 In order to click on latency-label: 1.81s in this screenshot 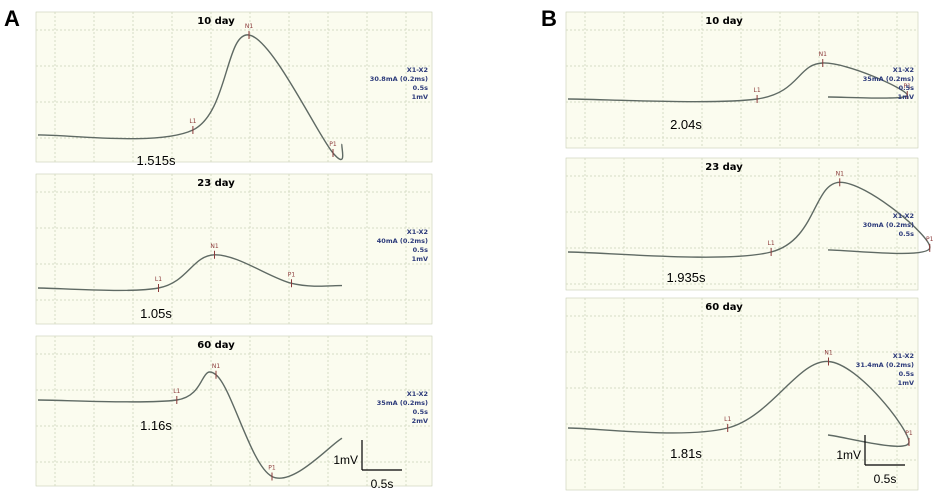, I will do `click(686, 453)`.